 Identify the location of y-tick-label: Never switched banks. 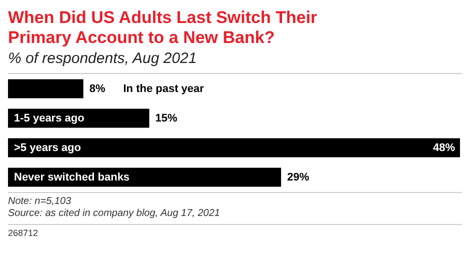
(72, 177).